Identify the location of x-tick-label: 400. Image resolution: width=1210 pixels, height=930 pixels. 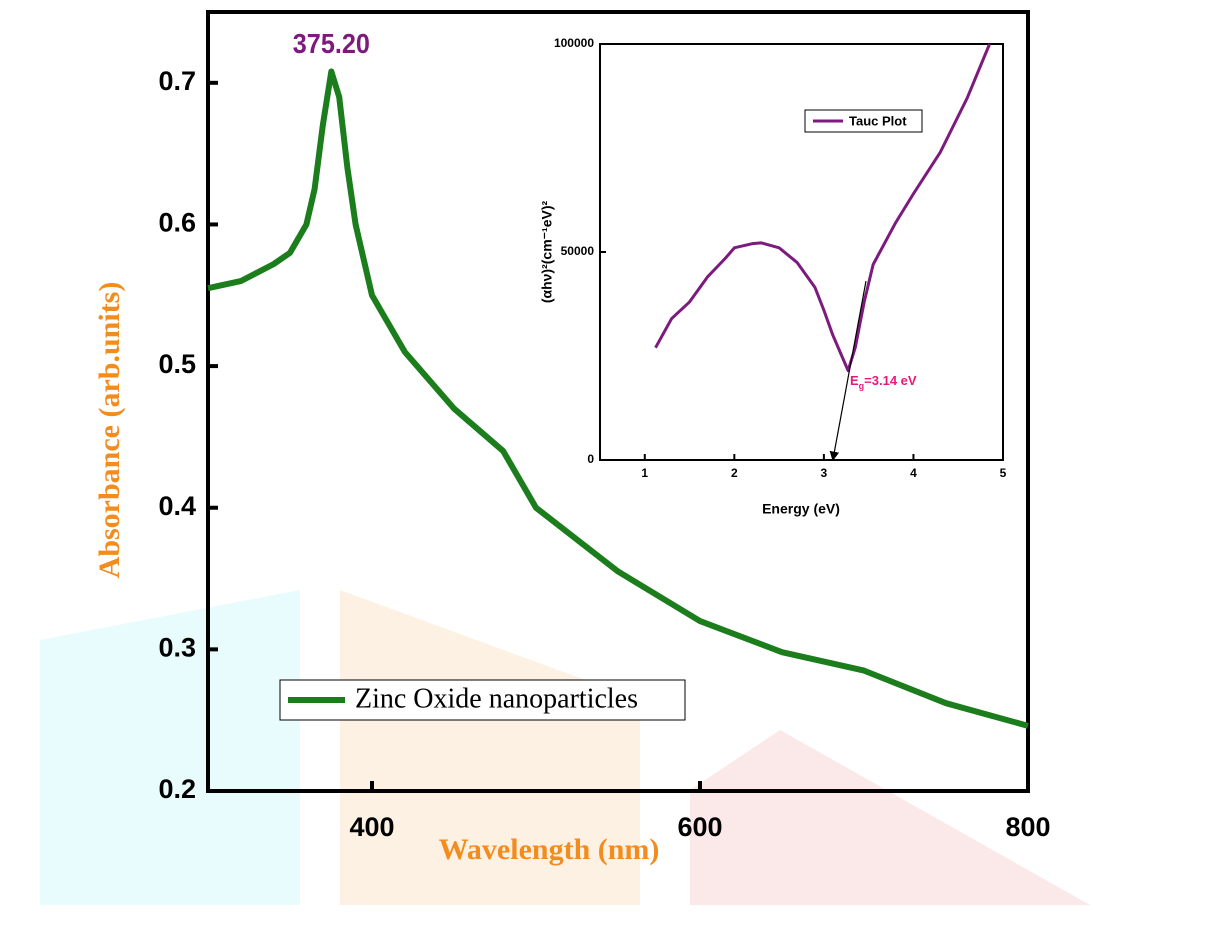
(371, 827).